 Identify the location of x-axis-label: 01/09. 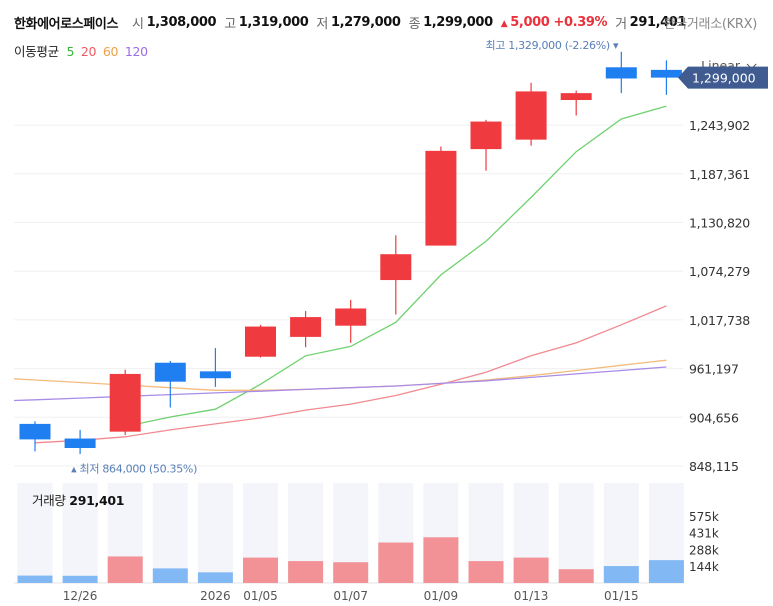
(441, 596).